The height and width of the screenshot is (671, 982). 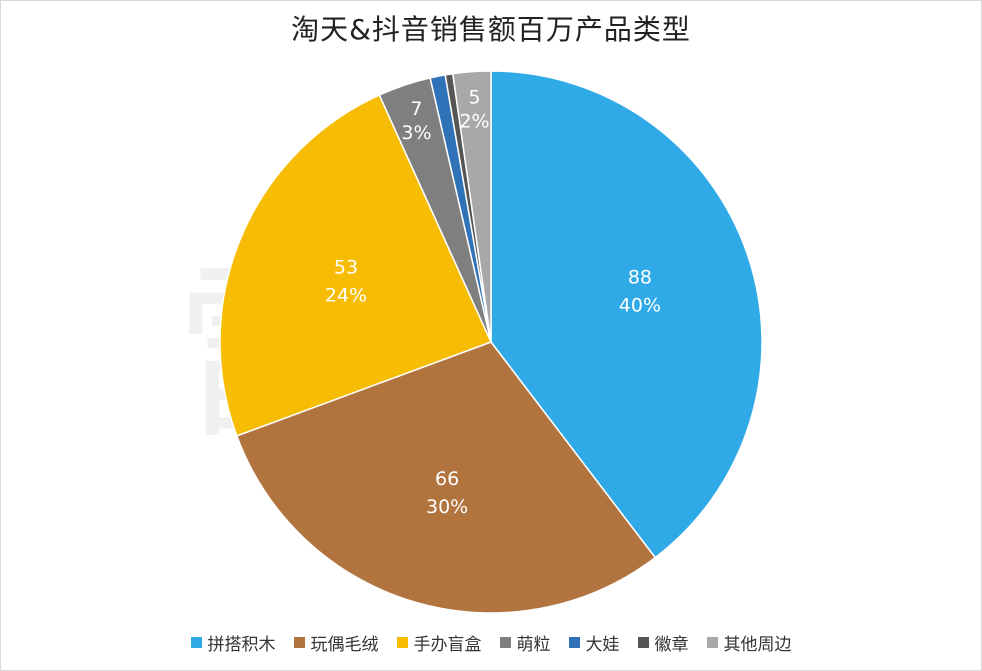 What do you see at coordinates (491, 642) in the screenshot?
I see `legend: 拼搭积木 玩偶毛绒 手办盲盒 萌粒 大娃 徽章 其他周边` at bounding box center [491, 642].